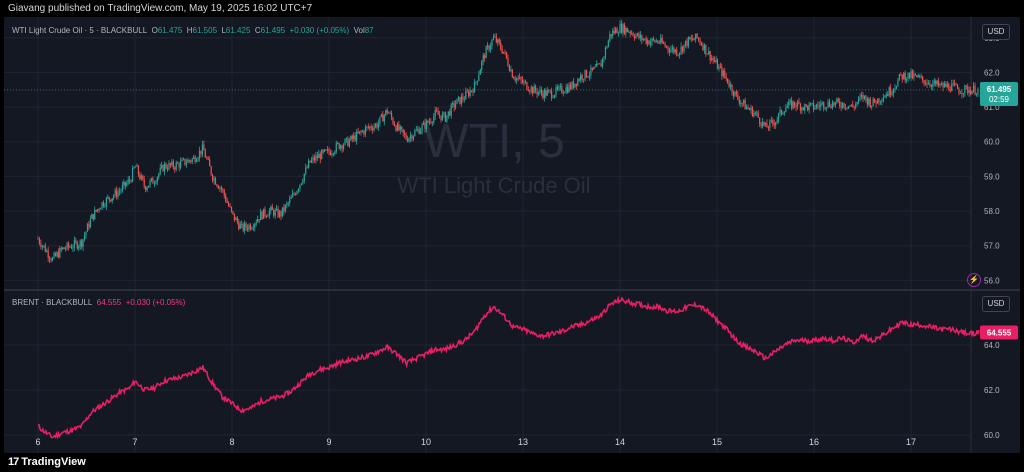 The width and height of the screenshot is (1024, 472). Describe the element at coordinates (170, 30) in the screenshot. I see `wti-o-value: 61.475` at that location.